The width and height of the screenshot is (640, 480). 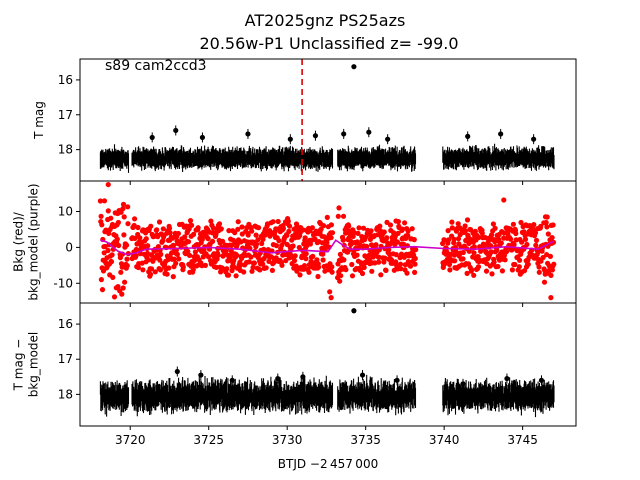 I want to click on panel-3-y-tick-label: 17, so click(x=65, y=359).